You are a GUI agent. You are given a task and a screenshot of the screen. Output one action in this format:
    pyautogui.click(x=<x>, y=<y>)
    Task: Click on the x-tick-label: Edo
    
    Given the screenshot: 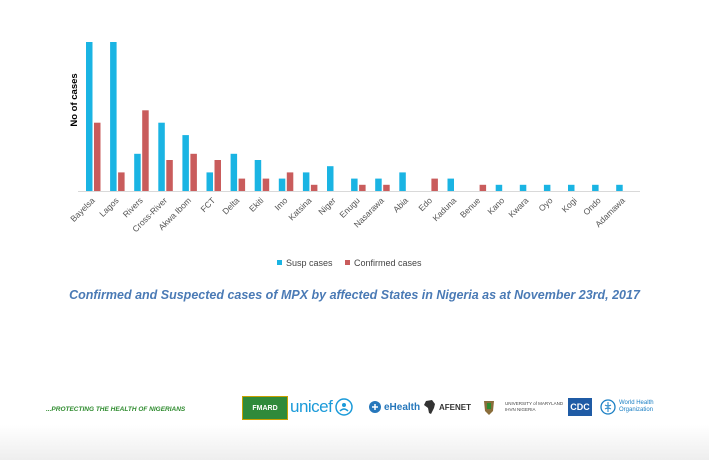 What is the action you would take?
    pyautogui.click(x=425, y=204)
    